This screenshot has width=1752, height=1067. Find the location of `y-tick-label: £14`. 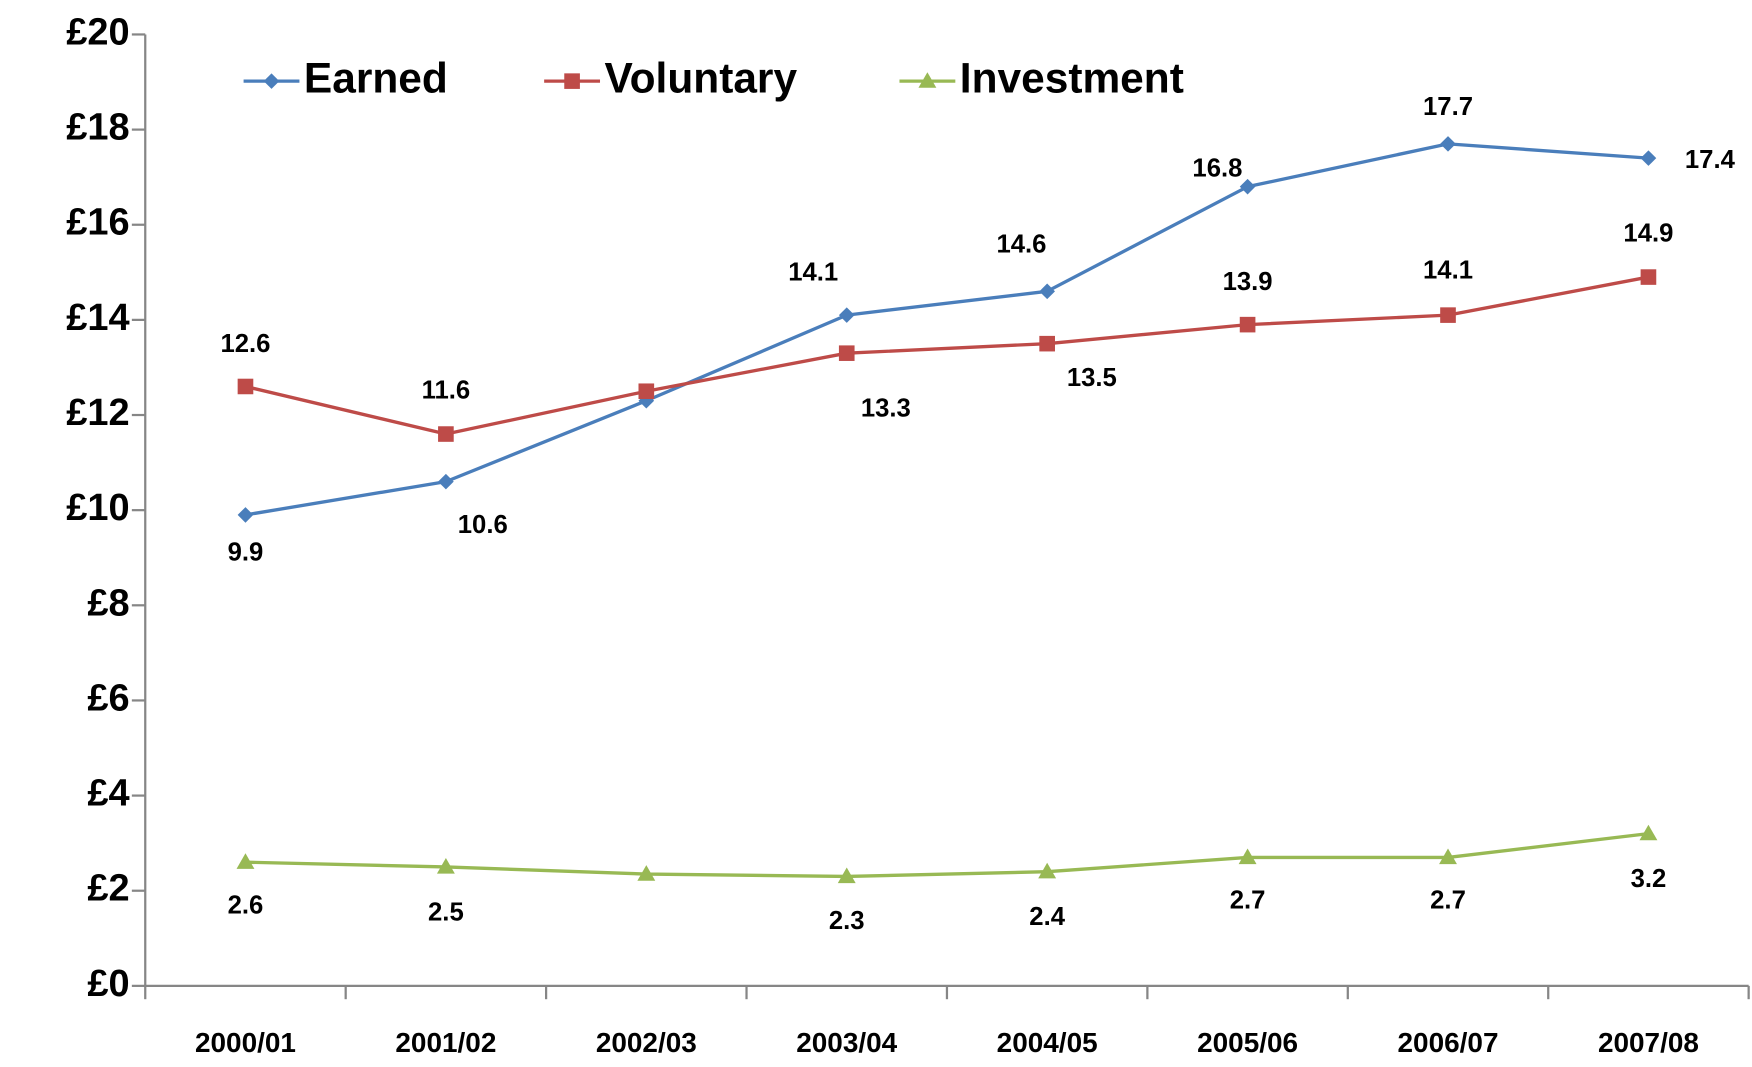

y-tick-label: £14 is located at coordinates (97, 318).